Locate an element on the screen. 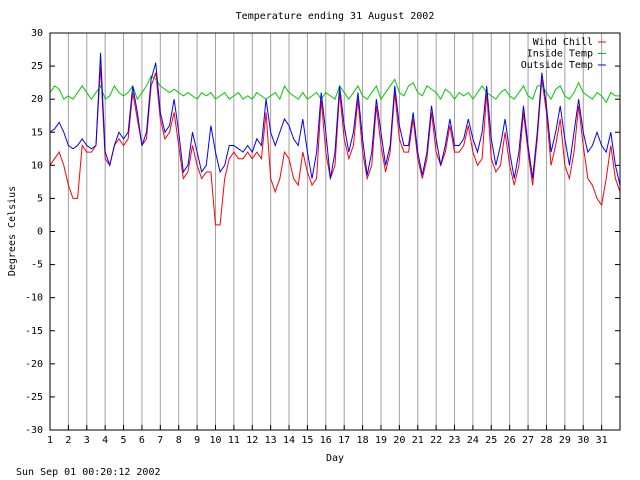 The height and width of the screenshot is (480, 640). x-tick-label: 9 is located at coordinates (197, 440).